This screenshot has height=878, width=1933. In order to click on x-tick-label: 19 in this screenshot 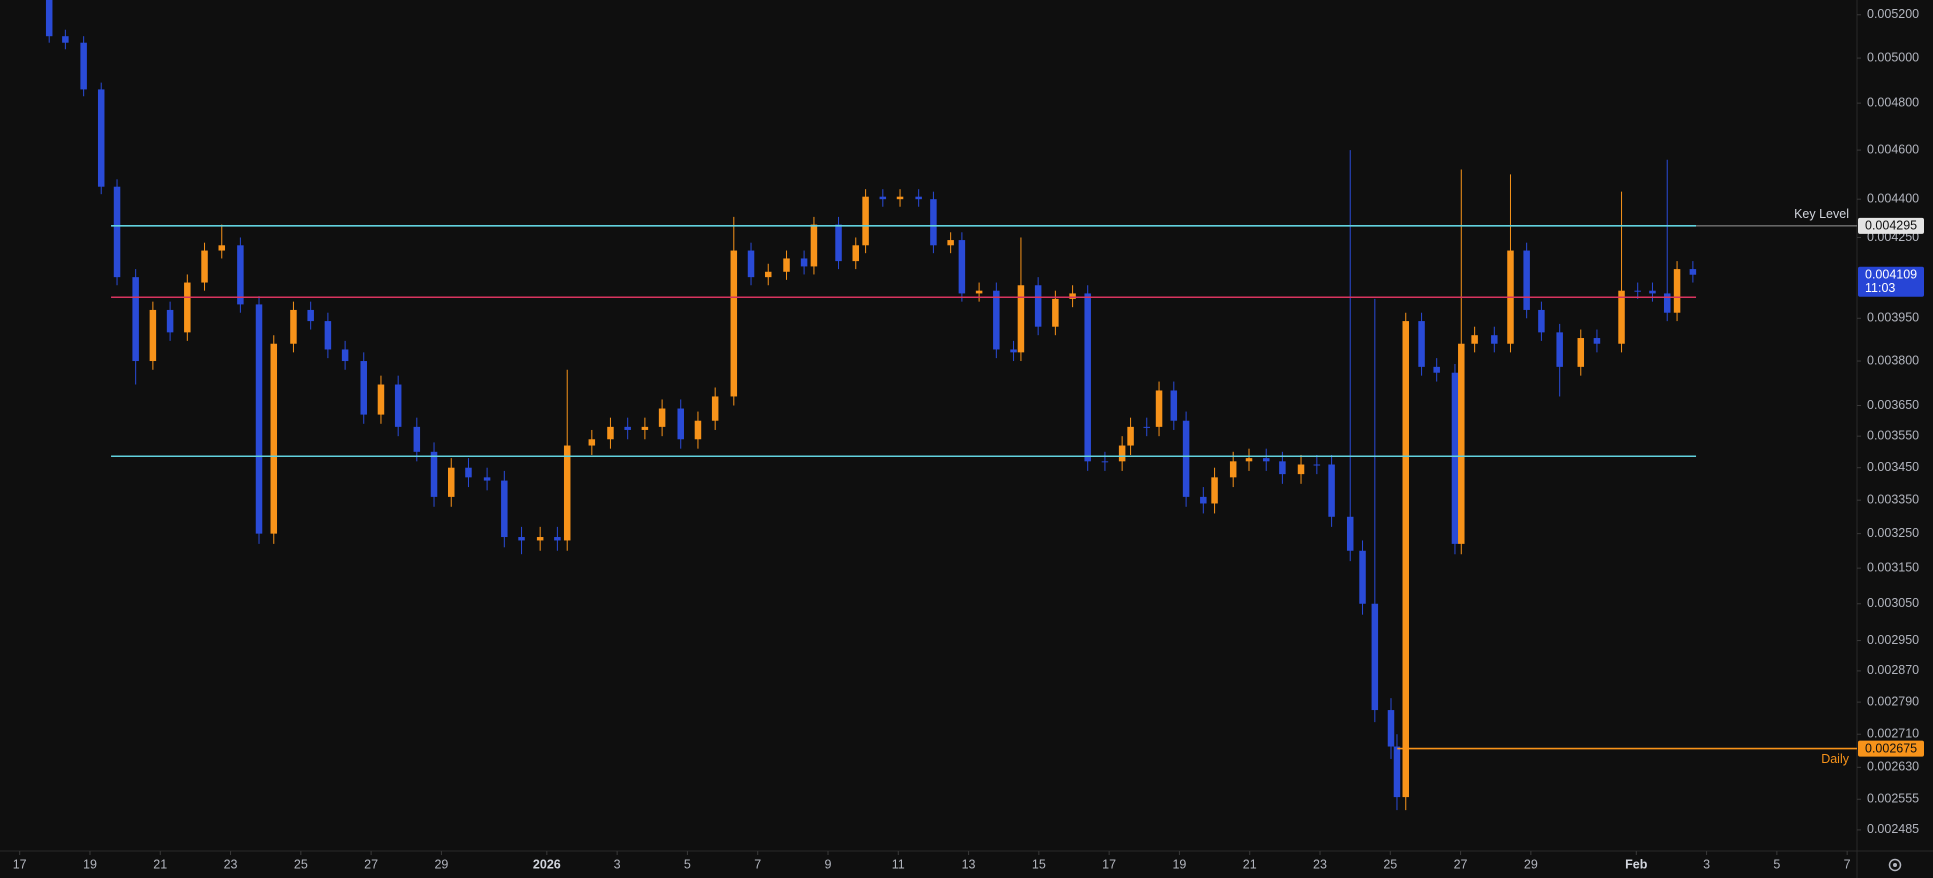, I will do `click(90, 864)`.